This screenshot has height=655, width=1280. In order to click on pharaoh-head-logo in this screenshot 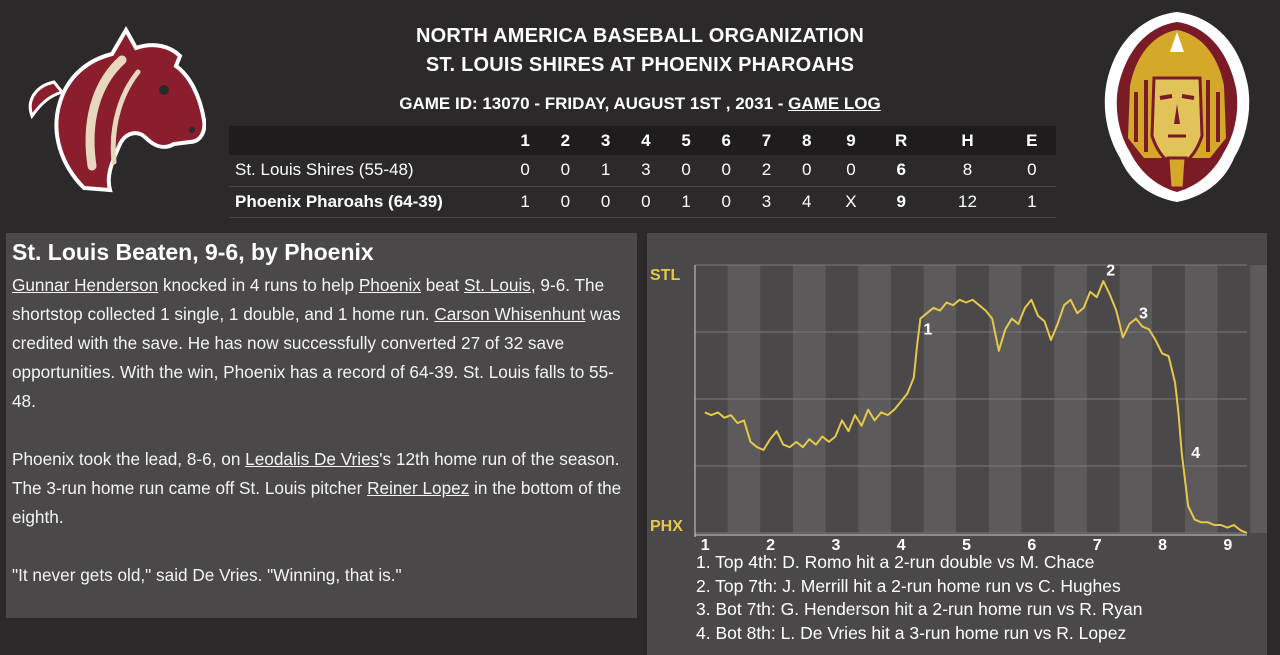, I will do `click(1177, 107)`.